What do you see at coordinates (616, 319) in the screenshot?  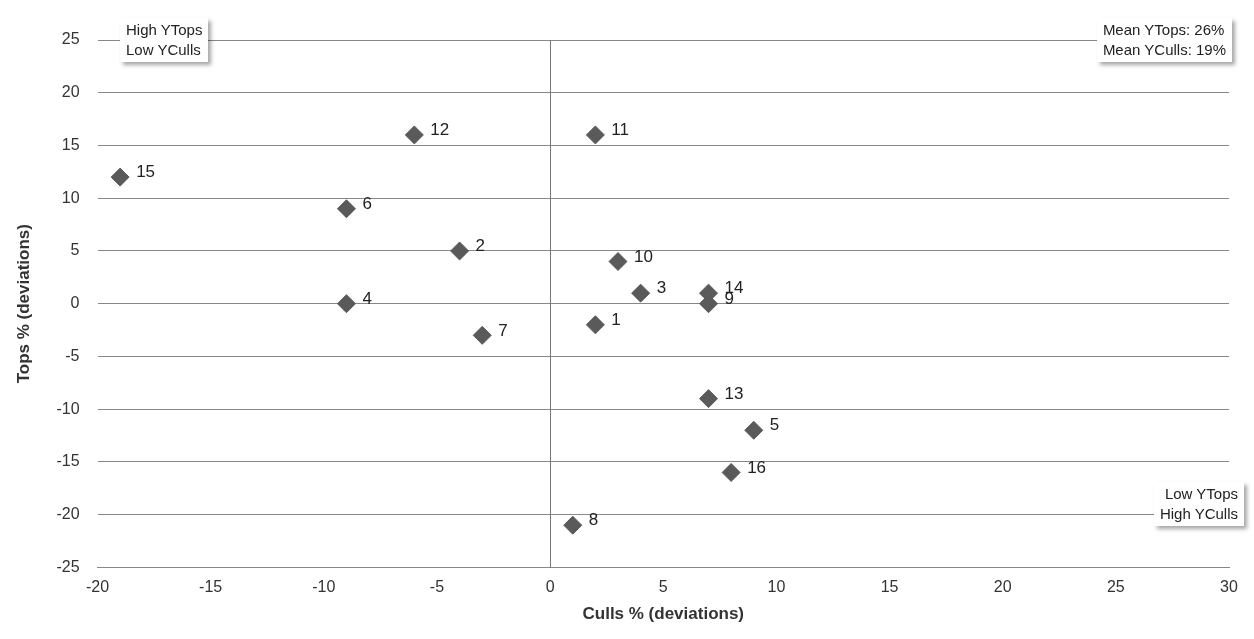 I see `annotation: 1` at bounding box center [616, 319].